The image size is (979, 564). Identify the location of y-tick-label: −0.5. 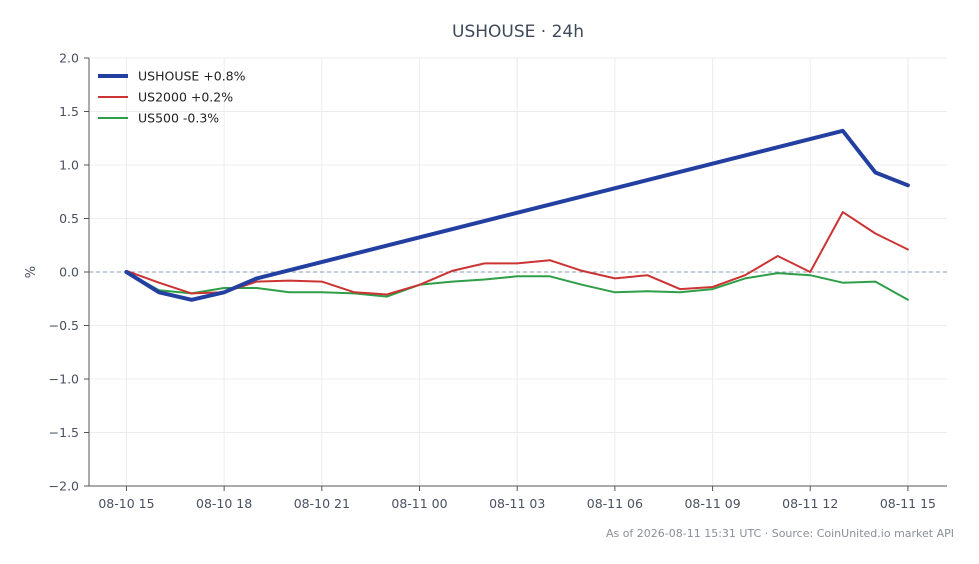
(64, 325).